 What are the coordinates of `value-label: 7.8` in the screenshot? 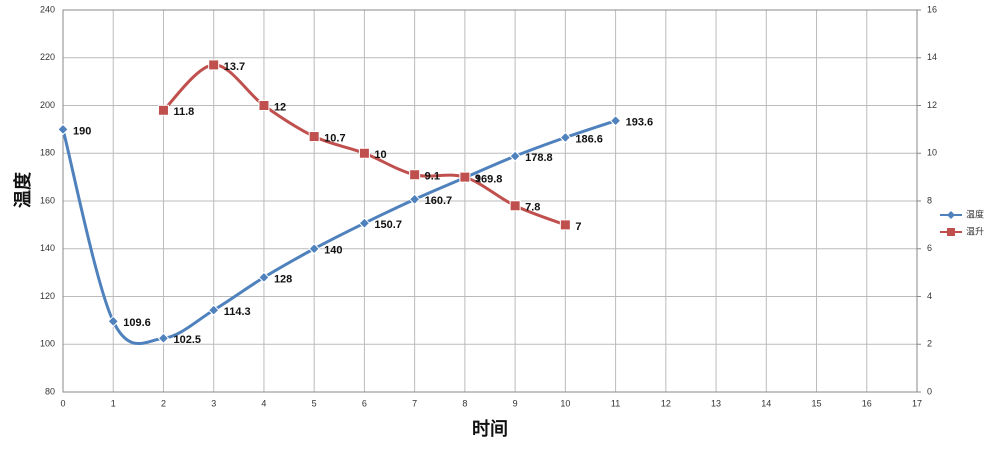 It's located at (532, 208).